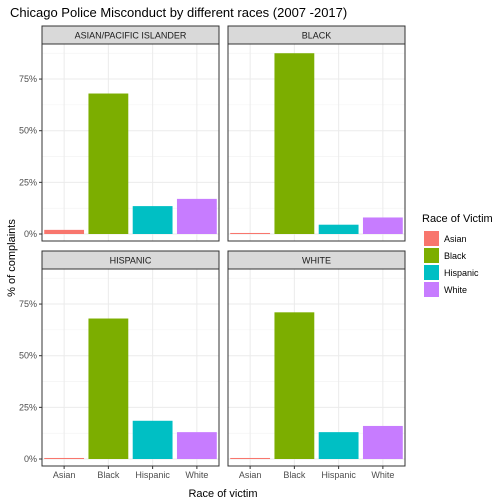 Image resolution: width=504 pixels, height=504 pixels. I want to click on facet-strip-label: WHITE, so click(316, 261).